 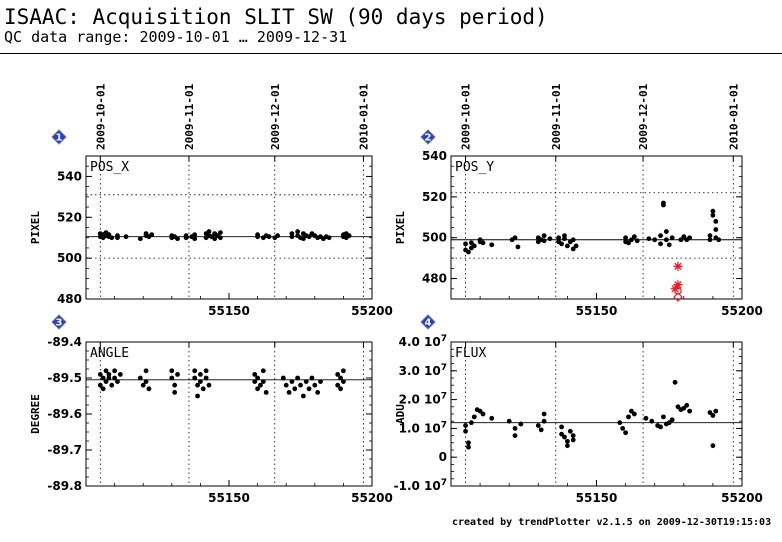 I want to click on panel-title: ANGLE, so click(x=109, y=353).